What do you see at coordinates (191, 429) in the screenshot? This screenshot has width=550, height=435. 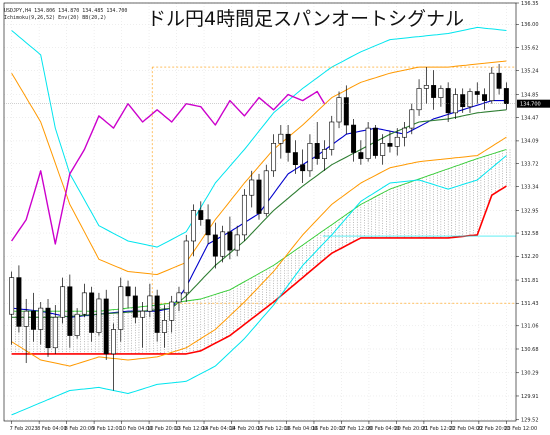 I see `x-tick-label: 13 Feb 12:00` at bounding box center [191, 429].